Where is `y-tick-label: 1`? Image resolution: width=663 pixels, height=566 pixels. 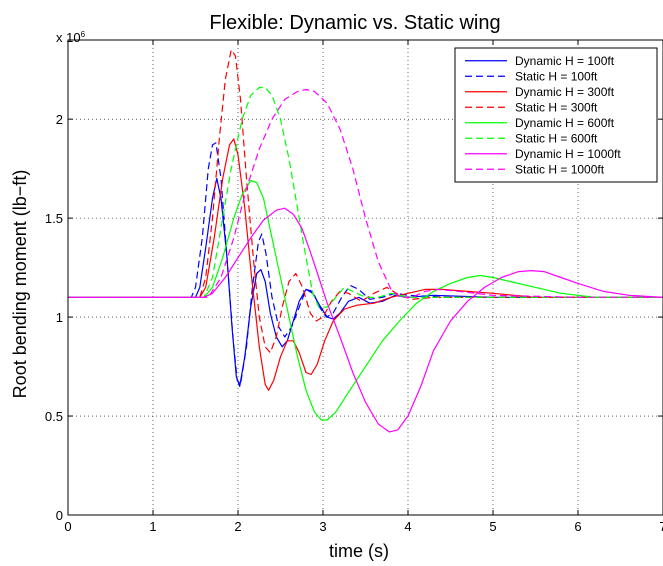 y-tick-label: 1 is located at coordinates (59, 317).